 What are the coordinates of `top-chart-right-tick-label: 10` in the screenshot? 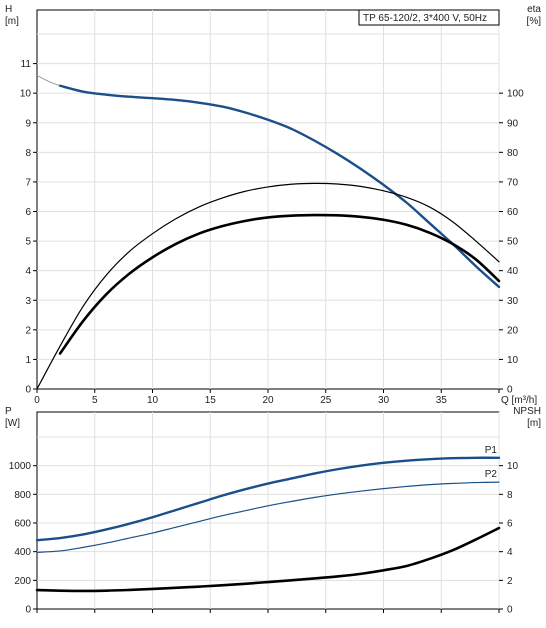 It's located at (513, 360).